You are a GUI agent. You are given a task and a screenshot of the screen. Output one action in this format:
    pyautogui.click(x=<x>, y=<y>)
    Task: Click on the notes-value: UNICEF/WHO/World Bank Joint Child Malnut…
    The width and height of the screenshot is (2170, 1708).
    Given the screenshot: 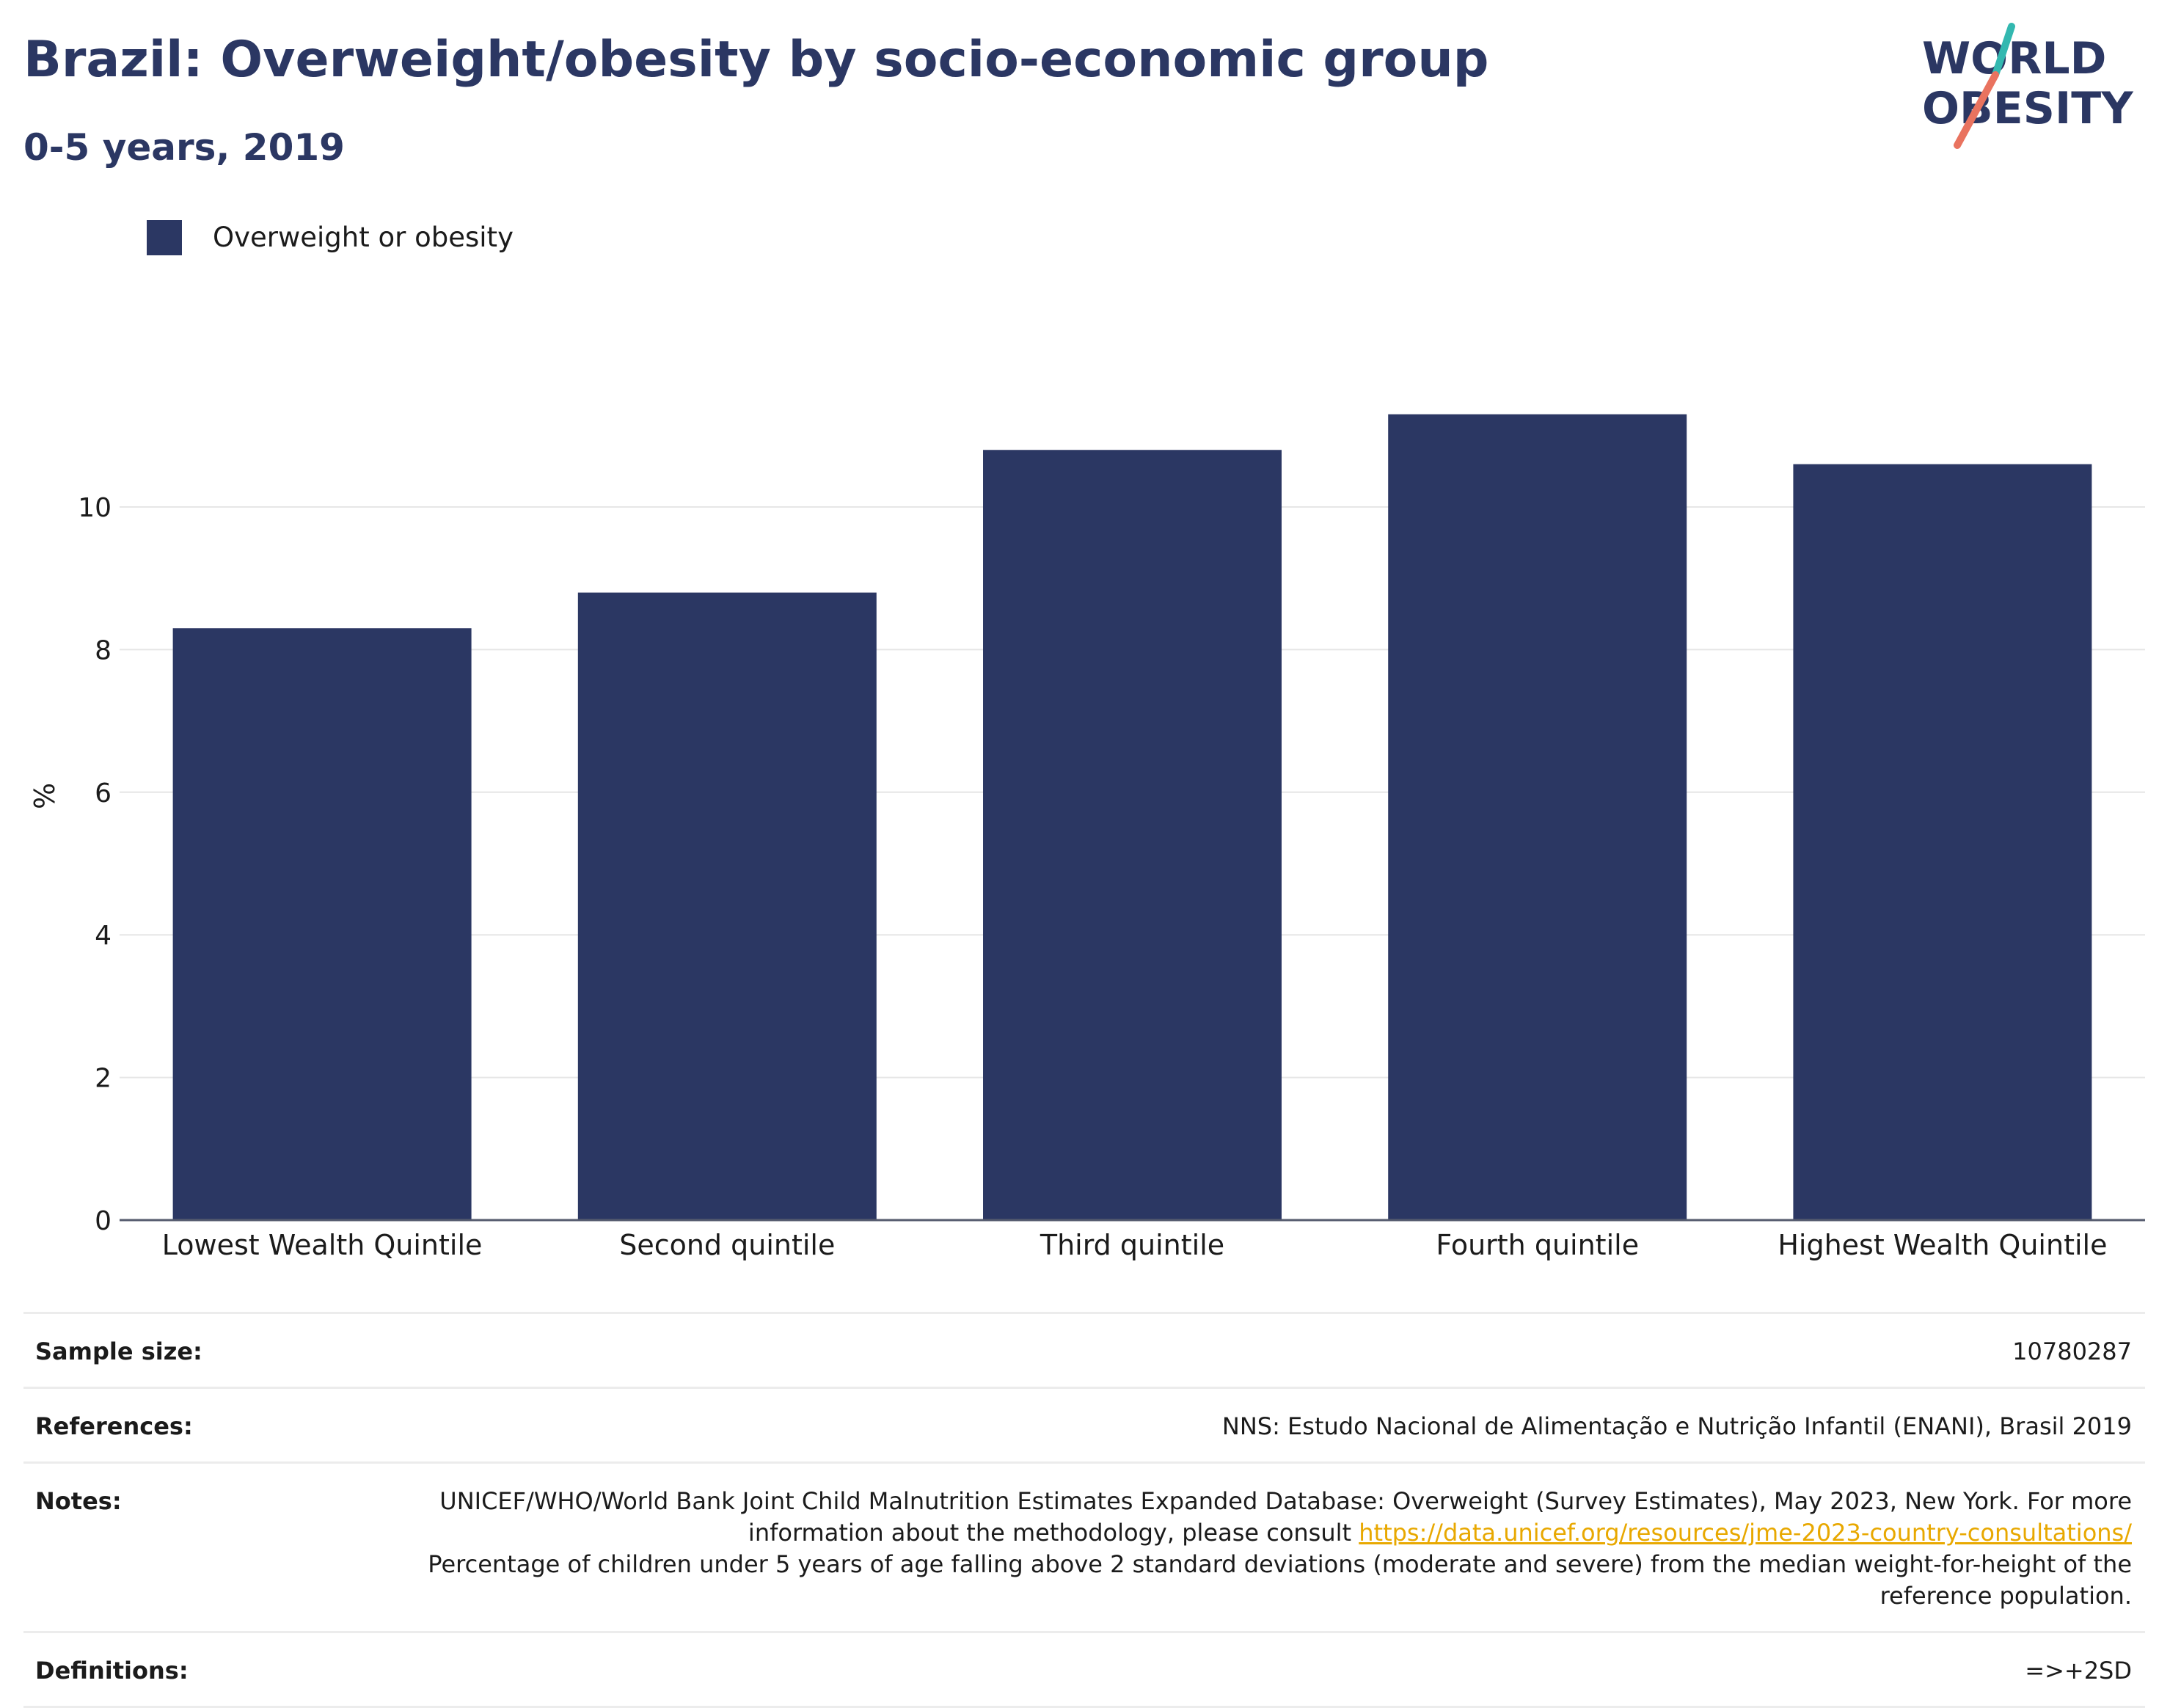 What is the action you would take?
    pyautogui.click(x=1252, y=1549)
    